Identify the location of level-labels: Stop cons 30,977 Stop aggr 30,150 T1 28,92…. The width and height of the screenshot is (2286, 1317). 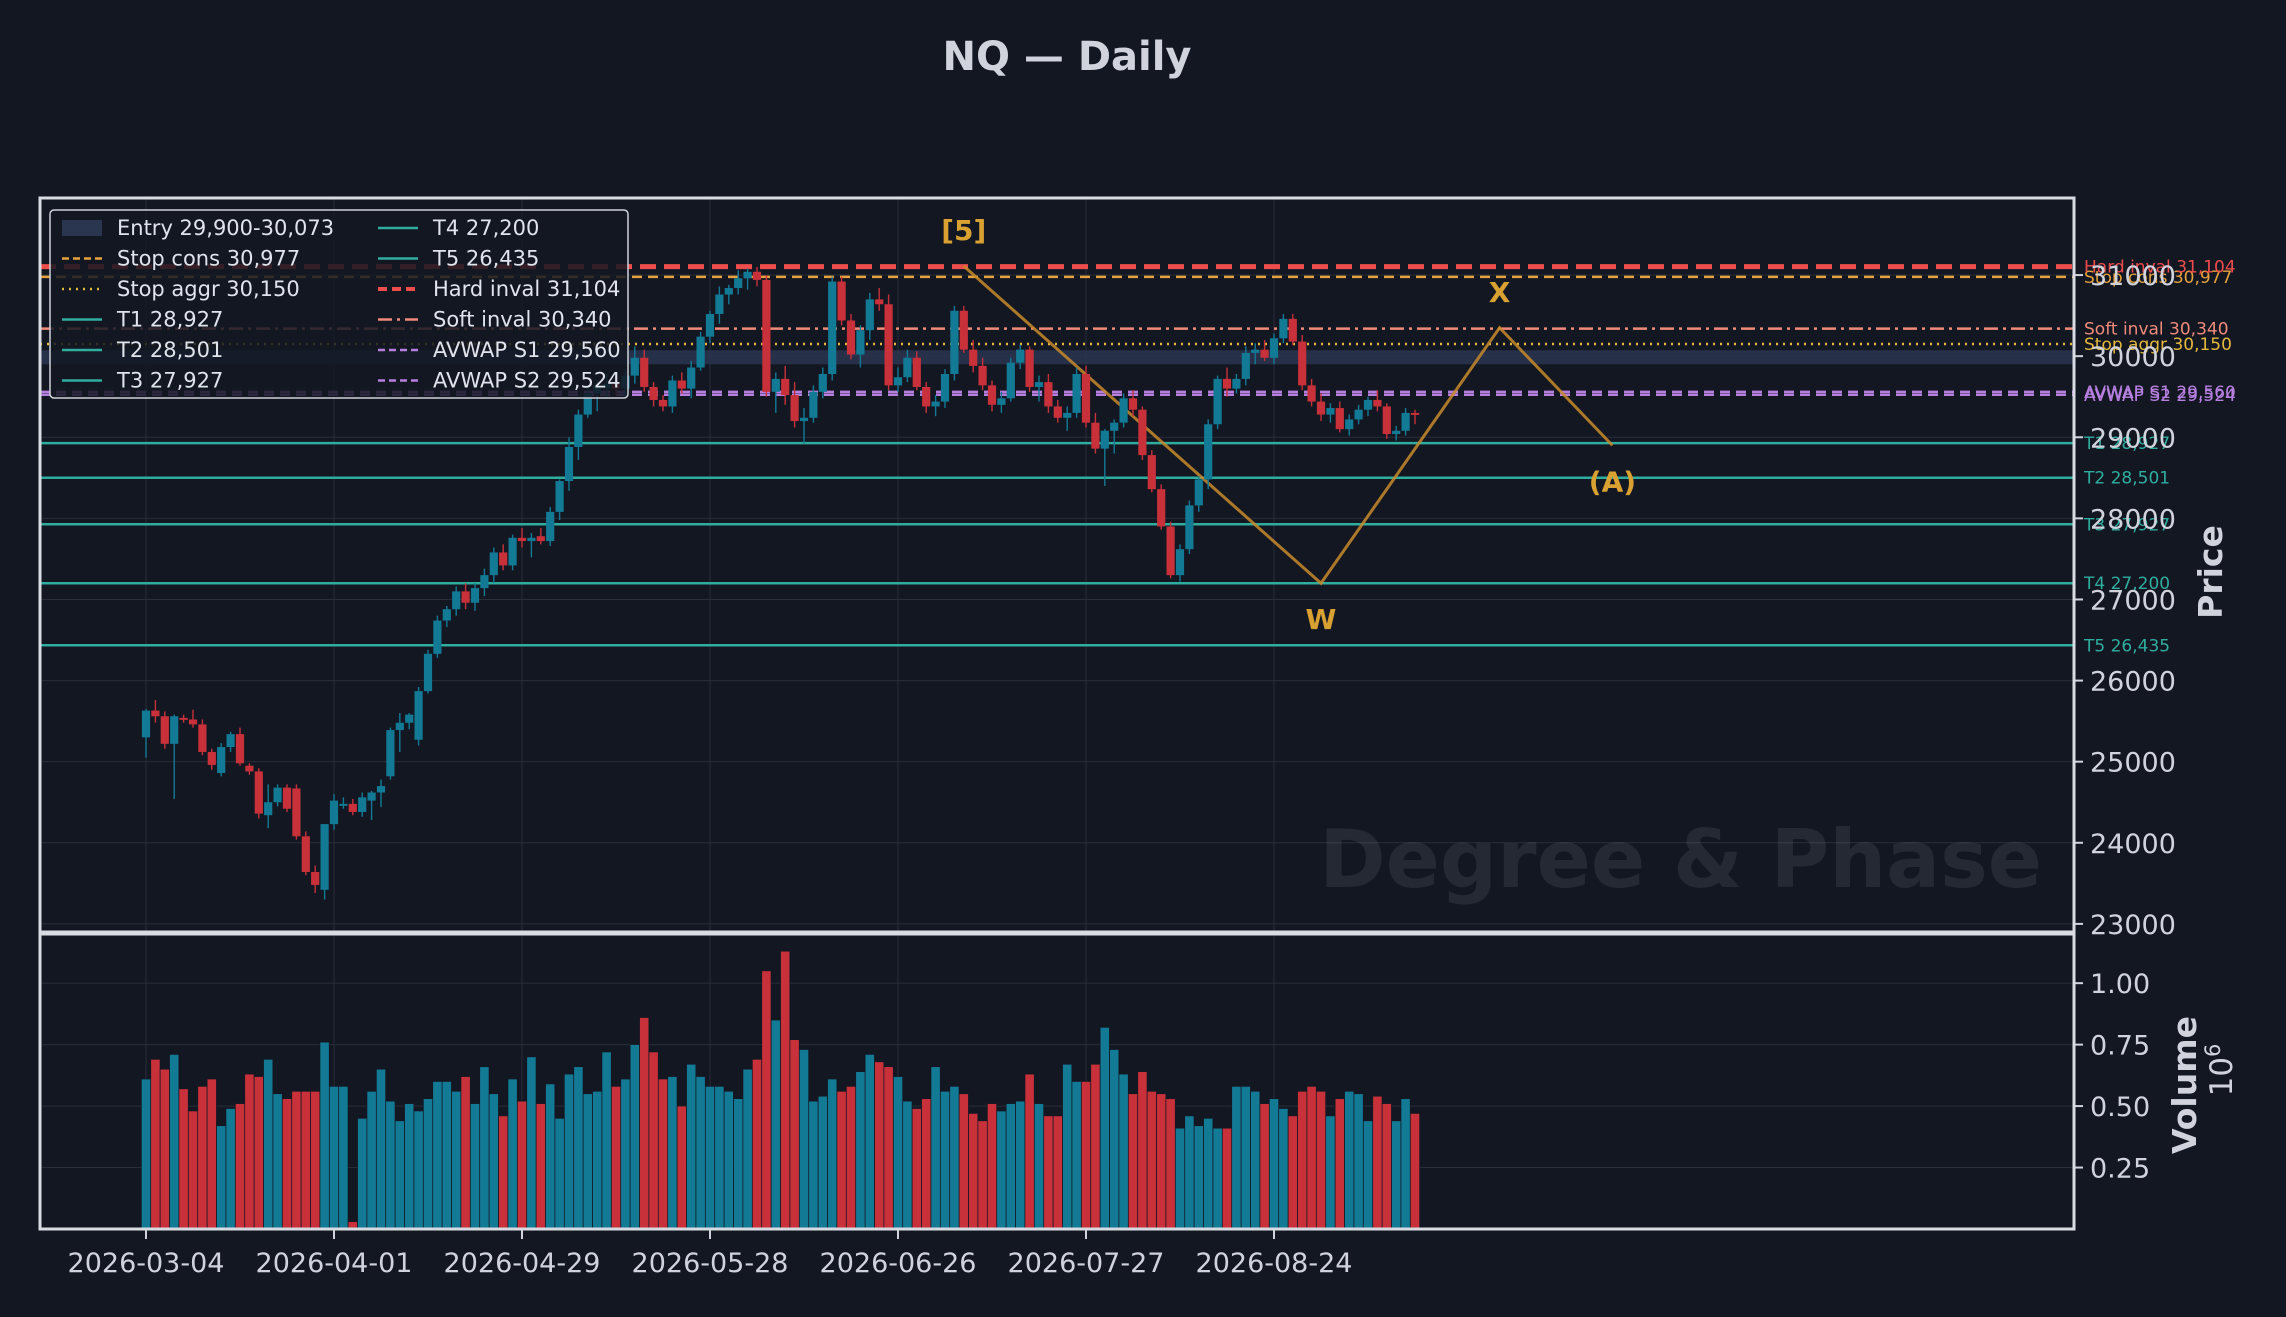
(2159, 457).